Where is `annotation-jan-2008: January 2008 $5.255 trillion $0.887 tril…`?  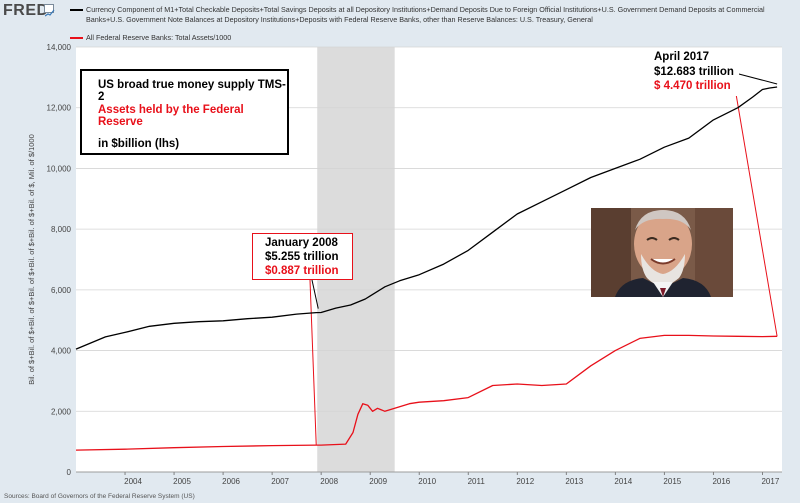 annotation-jan-2008: January 2008 $5.255 trillion $0.887 tril… is located at coordinates (302, 256).